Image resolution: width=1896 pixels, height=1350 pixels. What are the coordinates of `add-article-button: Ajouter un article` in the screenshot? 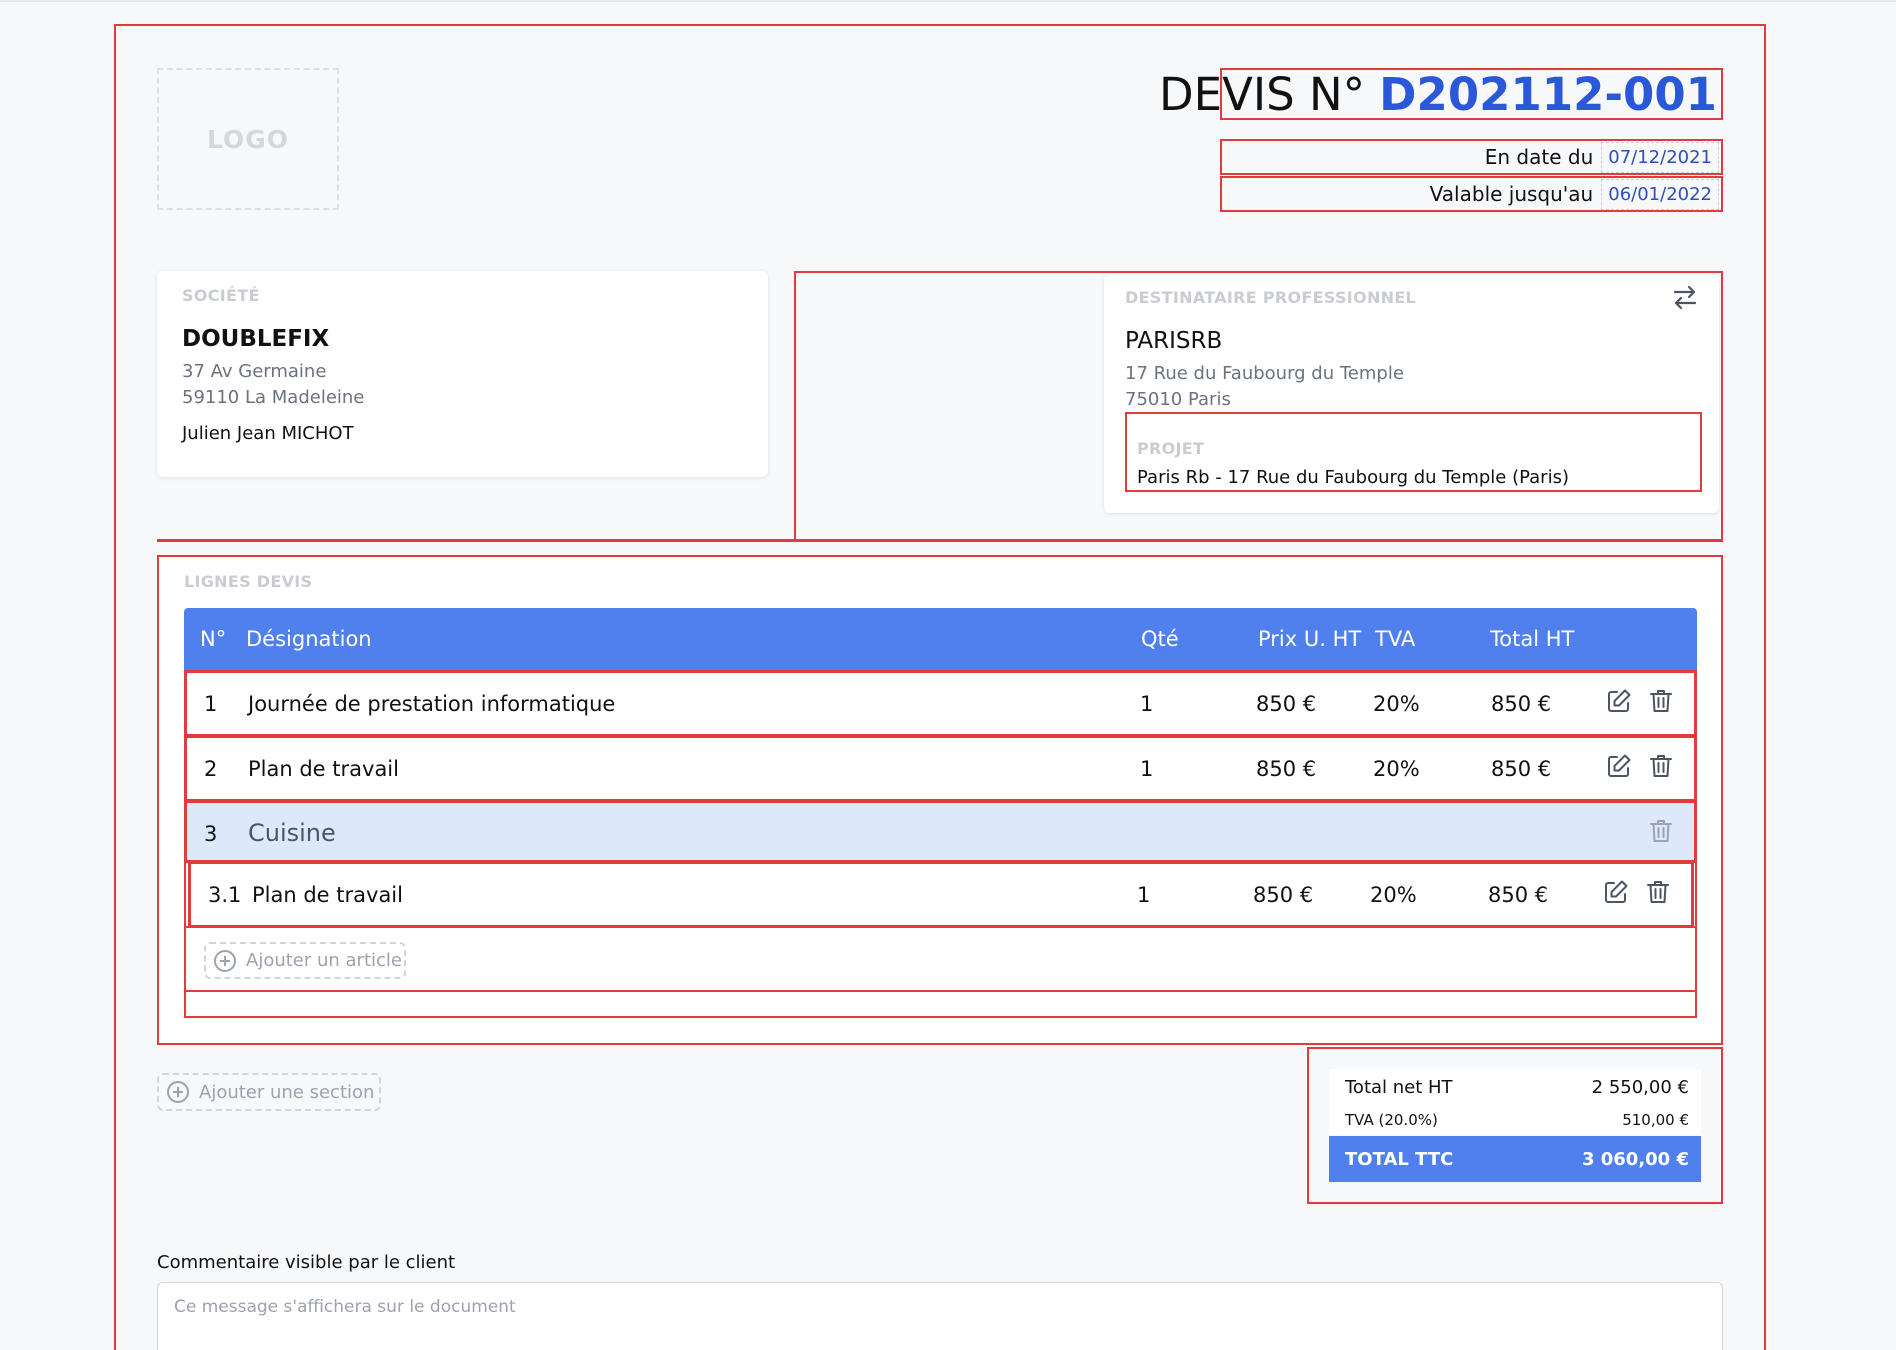 It's located at (305, 960).